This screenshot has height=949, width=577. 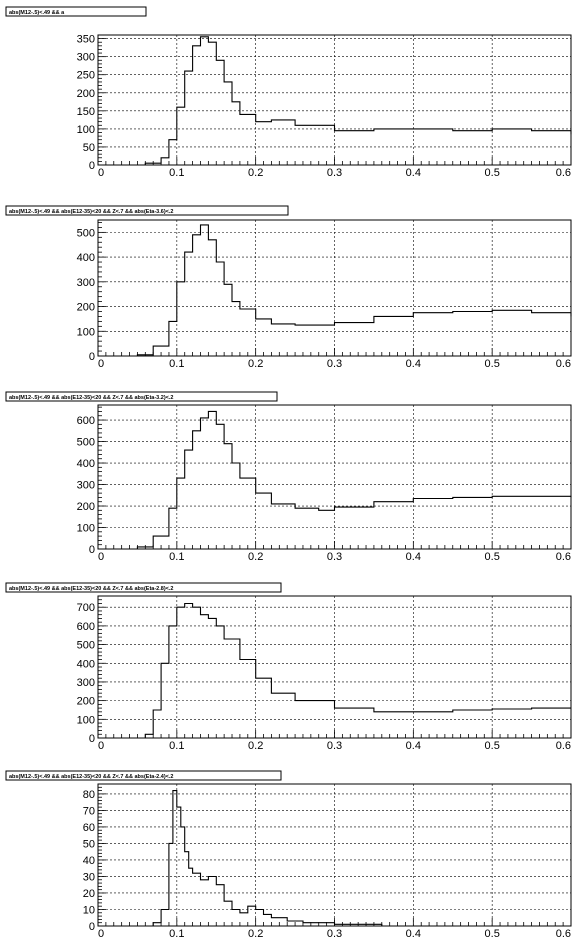 What do you see at coordinates (37, 13) in the screenshot?
I see `panel-title: abs(M12-.5)<.49 && a` at bounding box center [37, 13].